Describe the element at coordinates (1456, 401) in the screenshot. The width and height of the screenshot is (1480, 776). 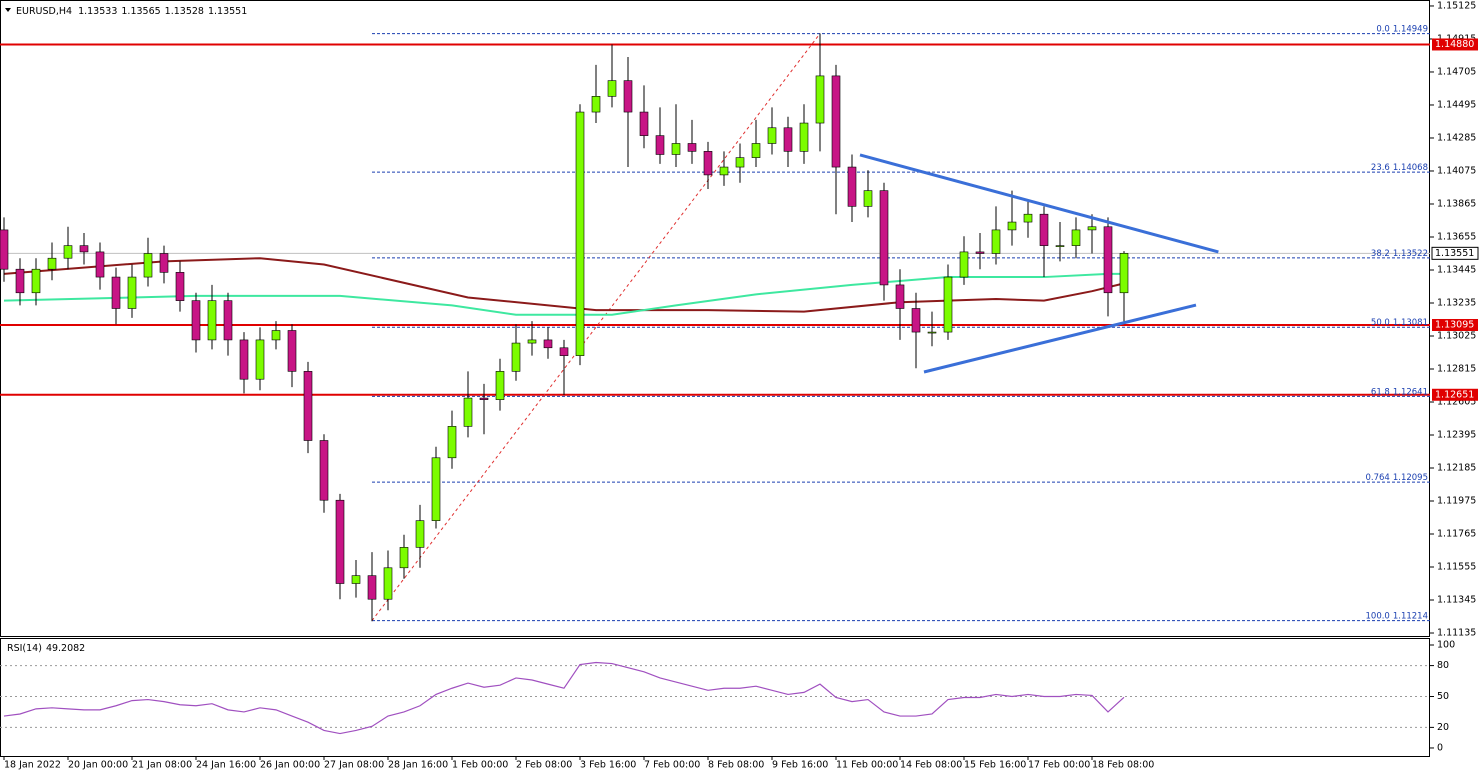
I see `y-tick-label: 1.12605` at that location.